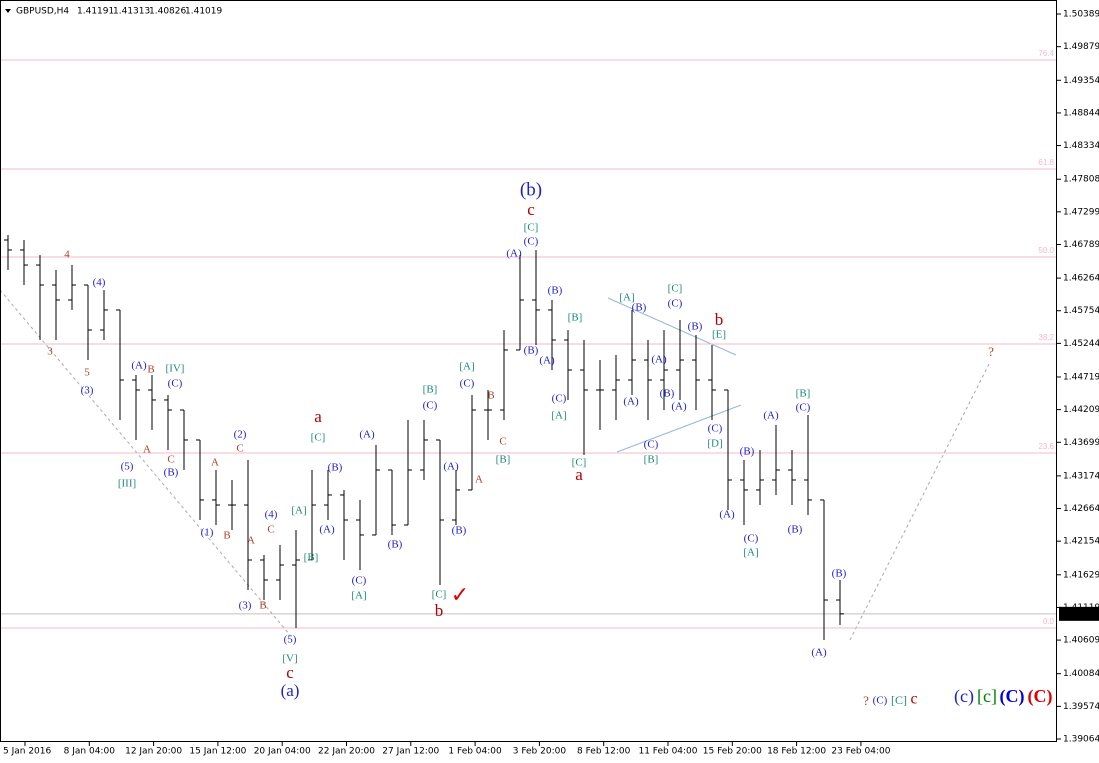 This screenshot has width=1099, height=763. I want to click on wave-label: [III], so click(127, 484).